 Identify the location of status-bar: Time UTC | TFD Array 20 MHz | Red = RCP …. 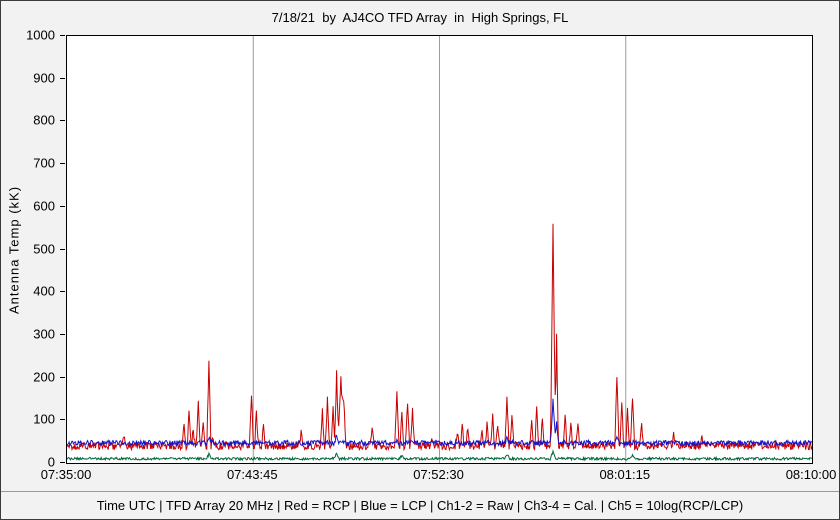
(420, 505).